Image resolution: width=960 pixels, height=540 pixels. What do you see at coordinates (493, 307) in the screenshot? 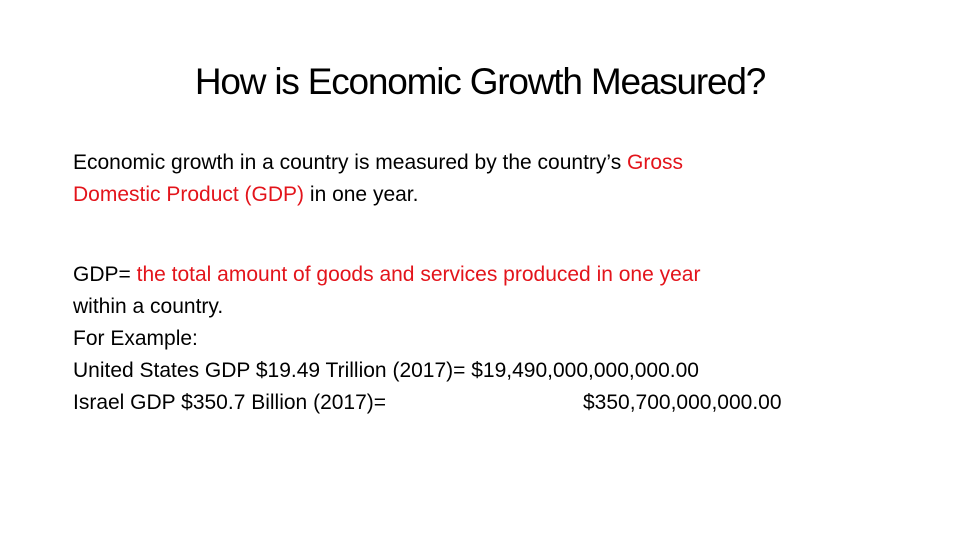
I see `paragraph-2-line-2: within a country.` at bounding box center [493, 307].